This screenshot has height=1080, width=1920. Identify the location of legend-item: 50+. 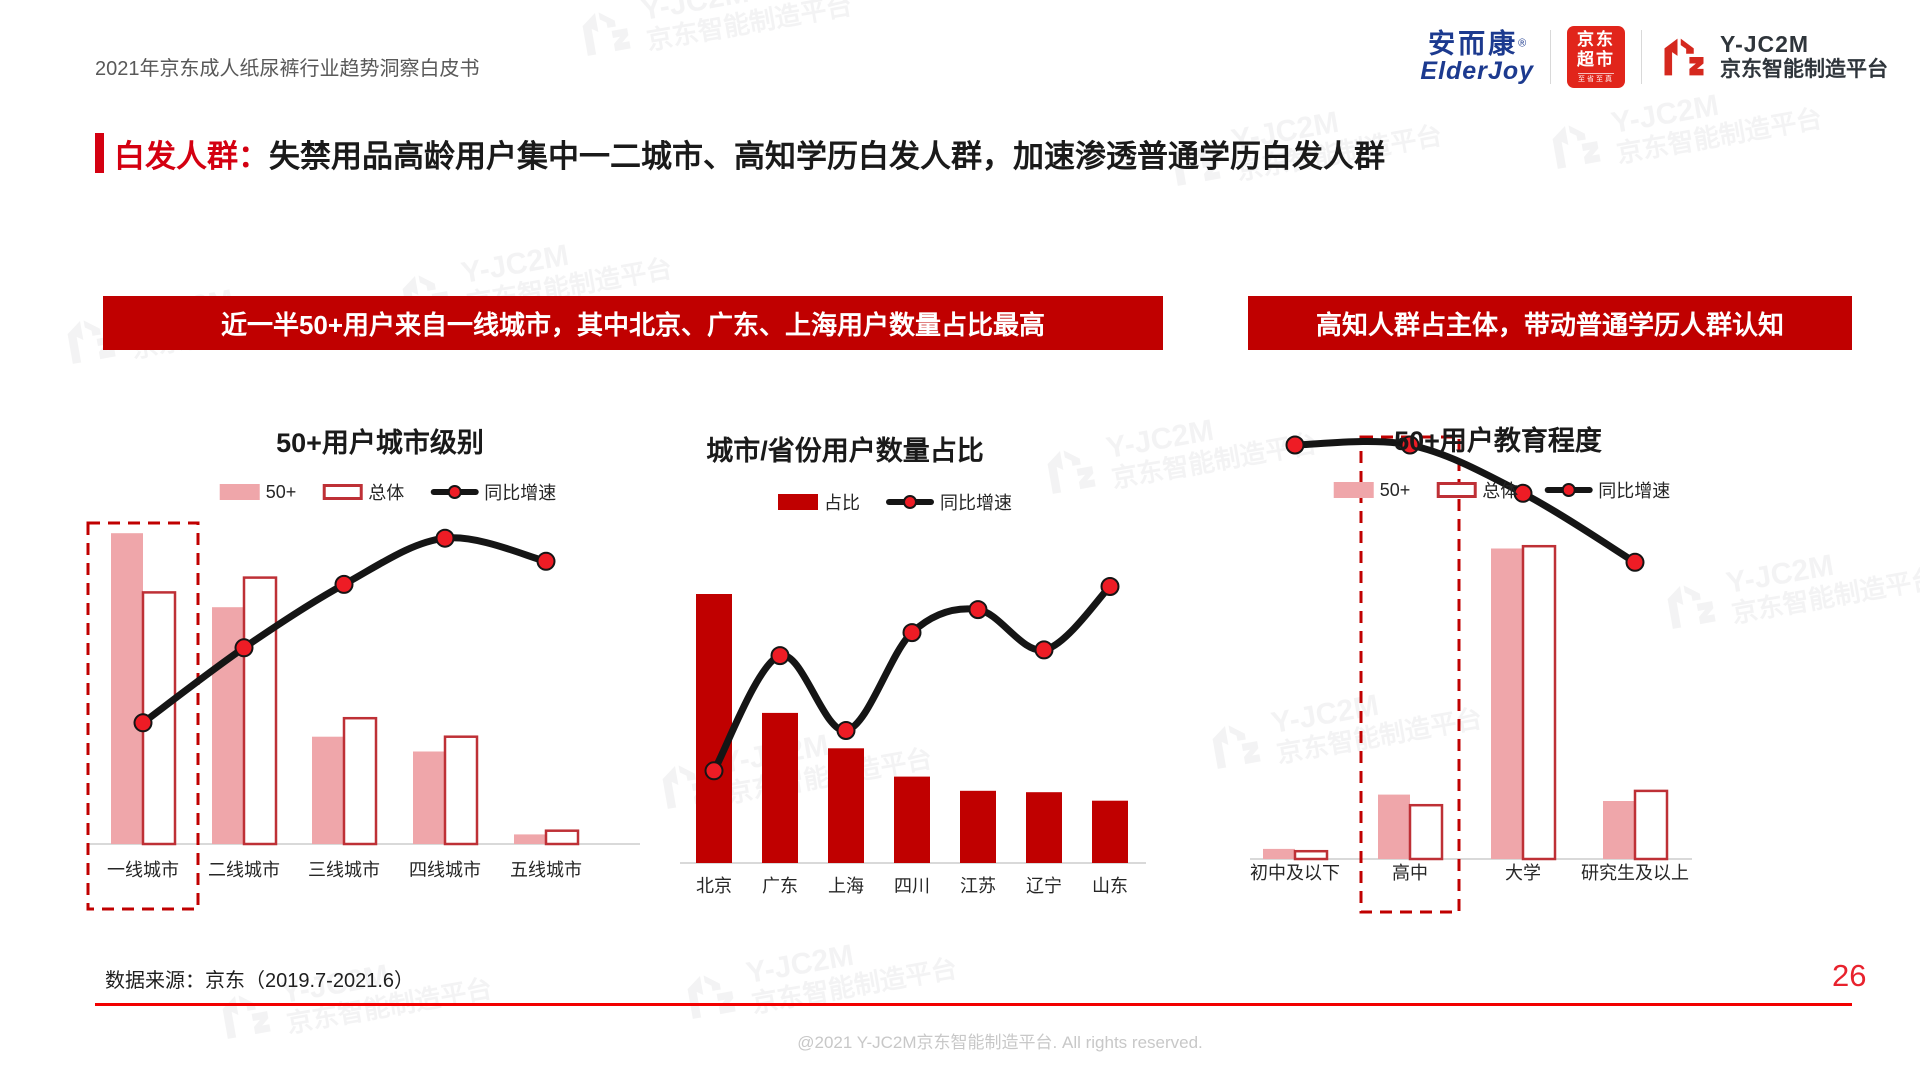
(258, 492).